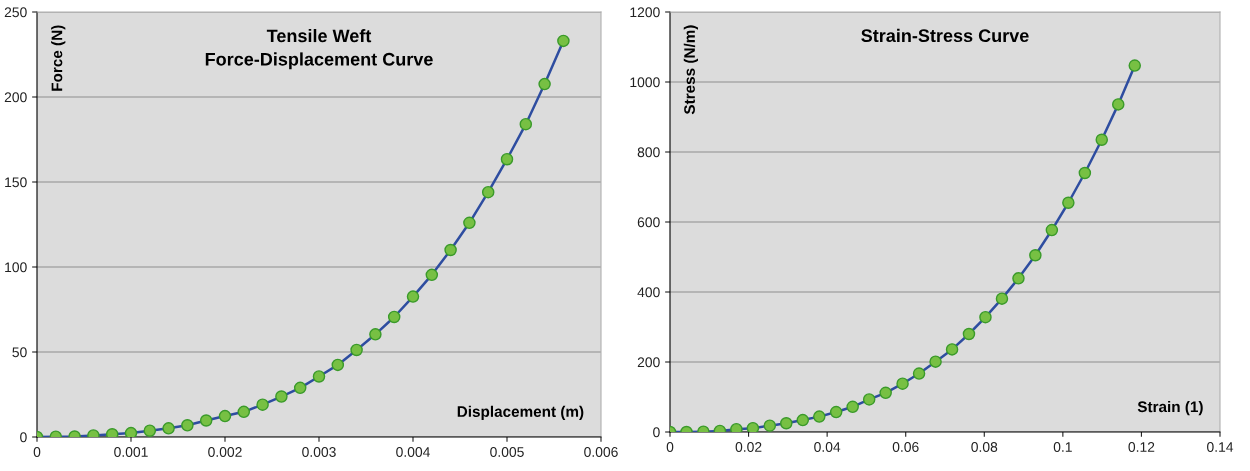 This screenshot has height=471, width=1250. I want to click on x-tick-label: 0.003, so click(319, 452).